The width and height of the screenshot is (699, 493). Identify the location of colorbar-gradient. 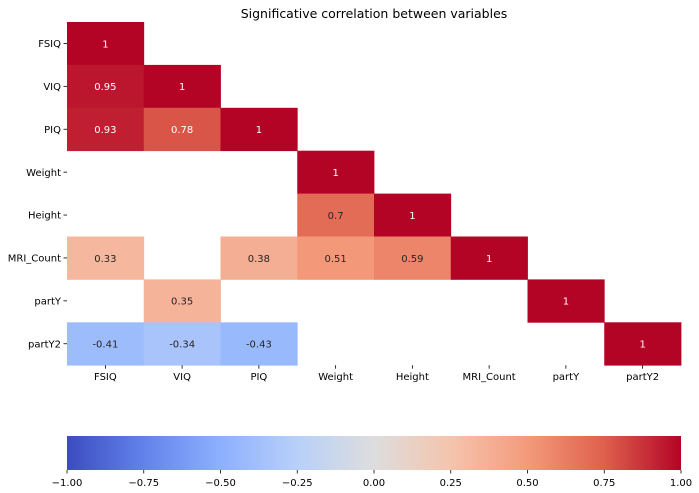
(374, 453).